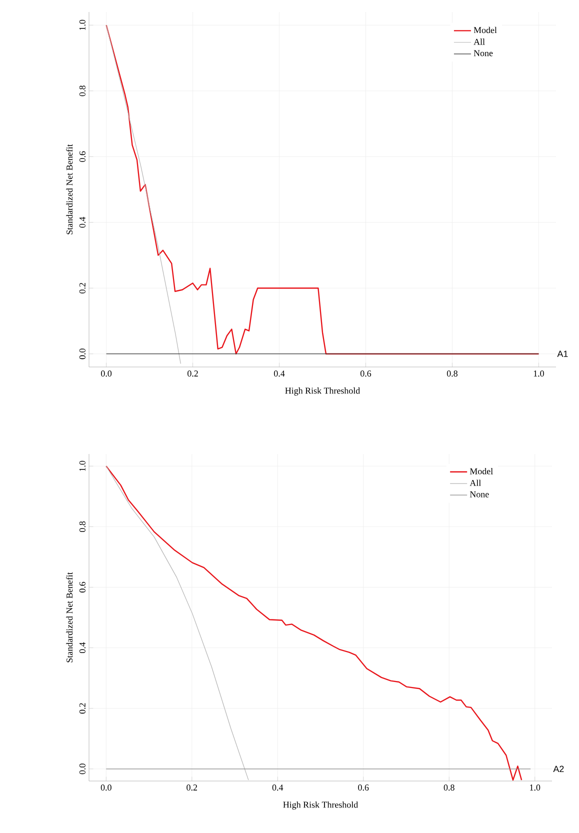 Image resolution: width=579 pixels, height=833 pixels. What do you see at coordinates (562, 353) in the screenshot?
I see `text: A1` at bounding box center [562, 353].